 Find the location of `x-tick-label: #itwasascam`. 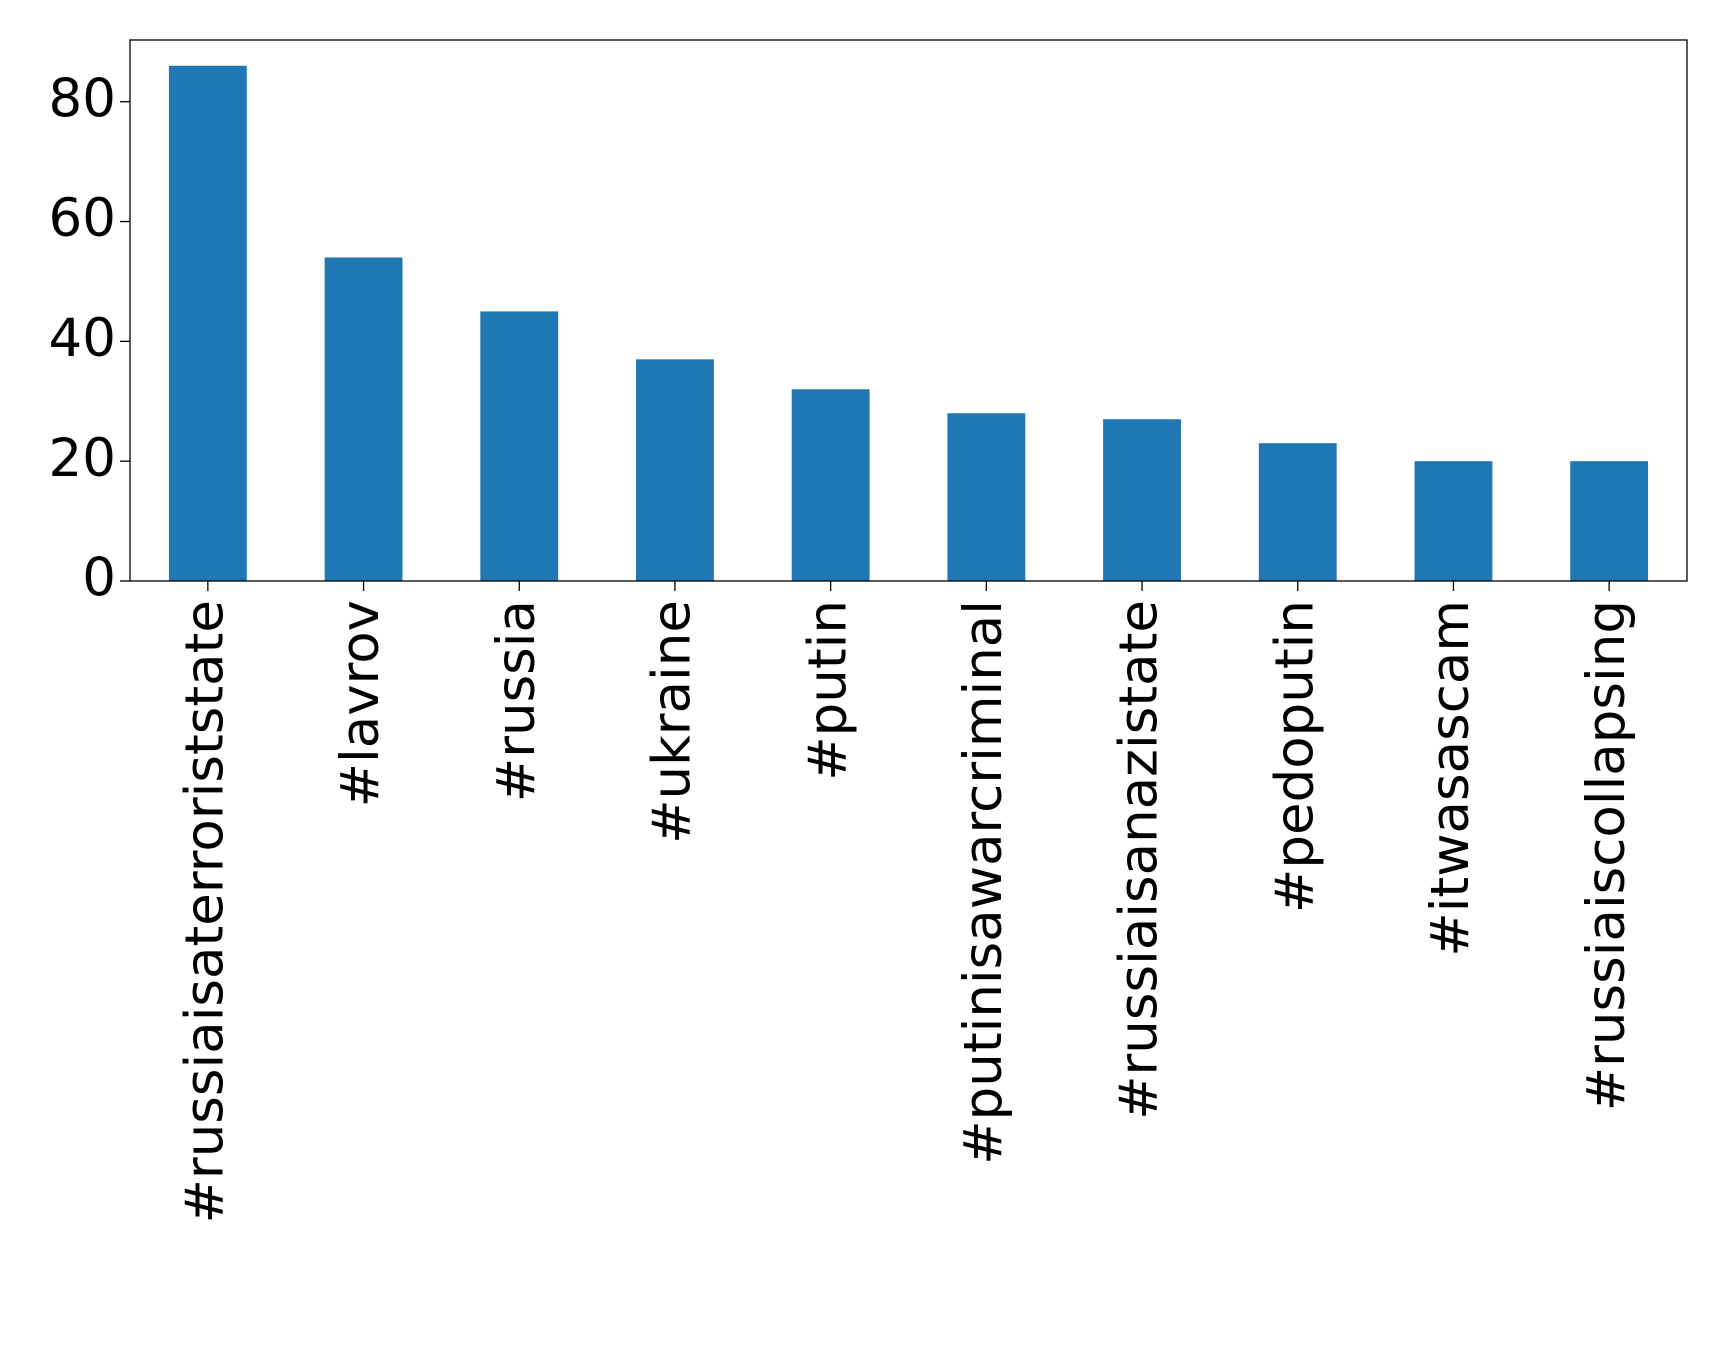

x-tick-label: #itwasascam is located at coordinates (1450, 778).